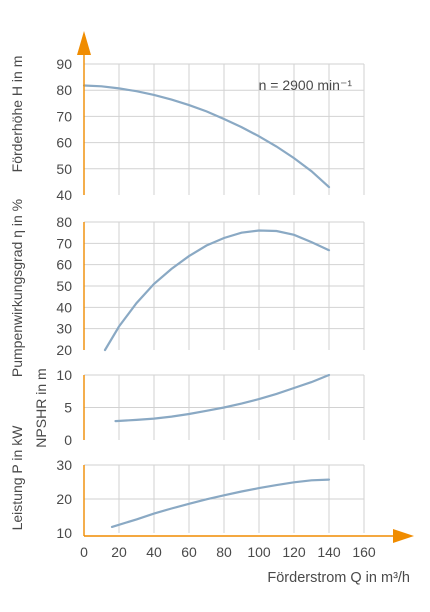  Describe the element at coordinates (119, 552) in the screenshot. I see `x-tick-label: 20` at that location.